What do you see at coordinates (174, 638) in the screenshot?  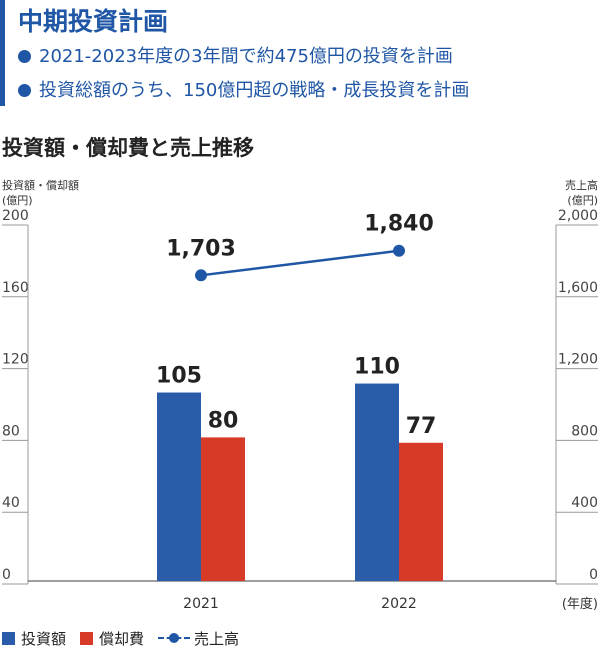 I see `legend-line-marker-icon` at bounding box center [174, 638].